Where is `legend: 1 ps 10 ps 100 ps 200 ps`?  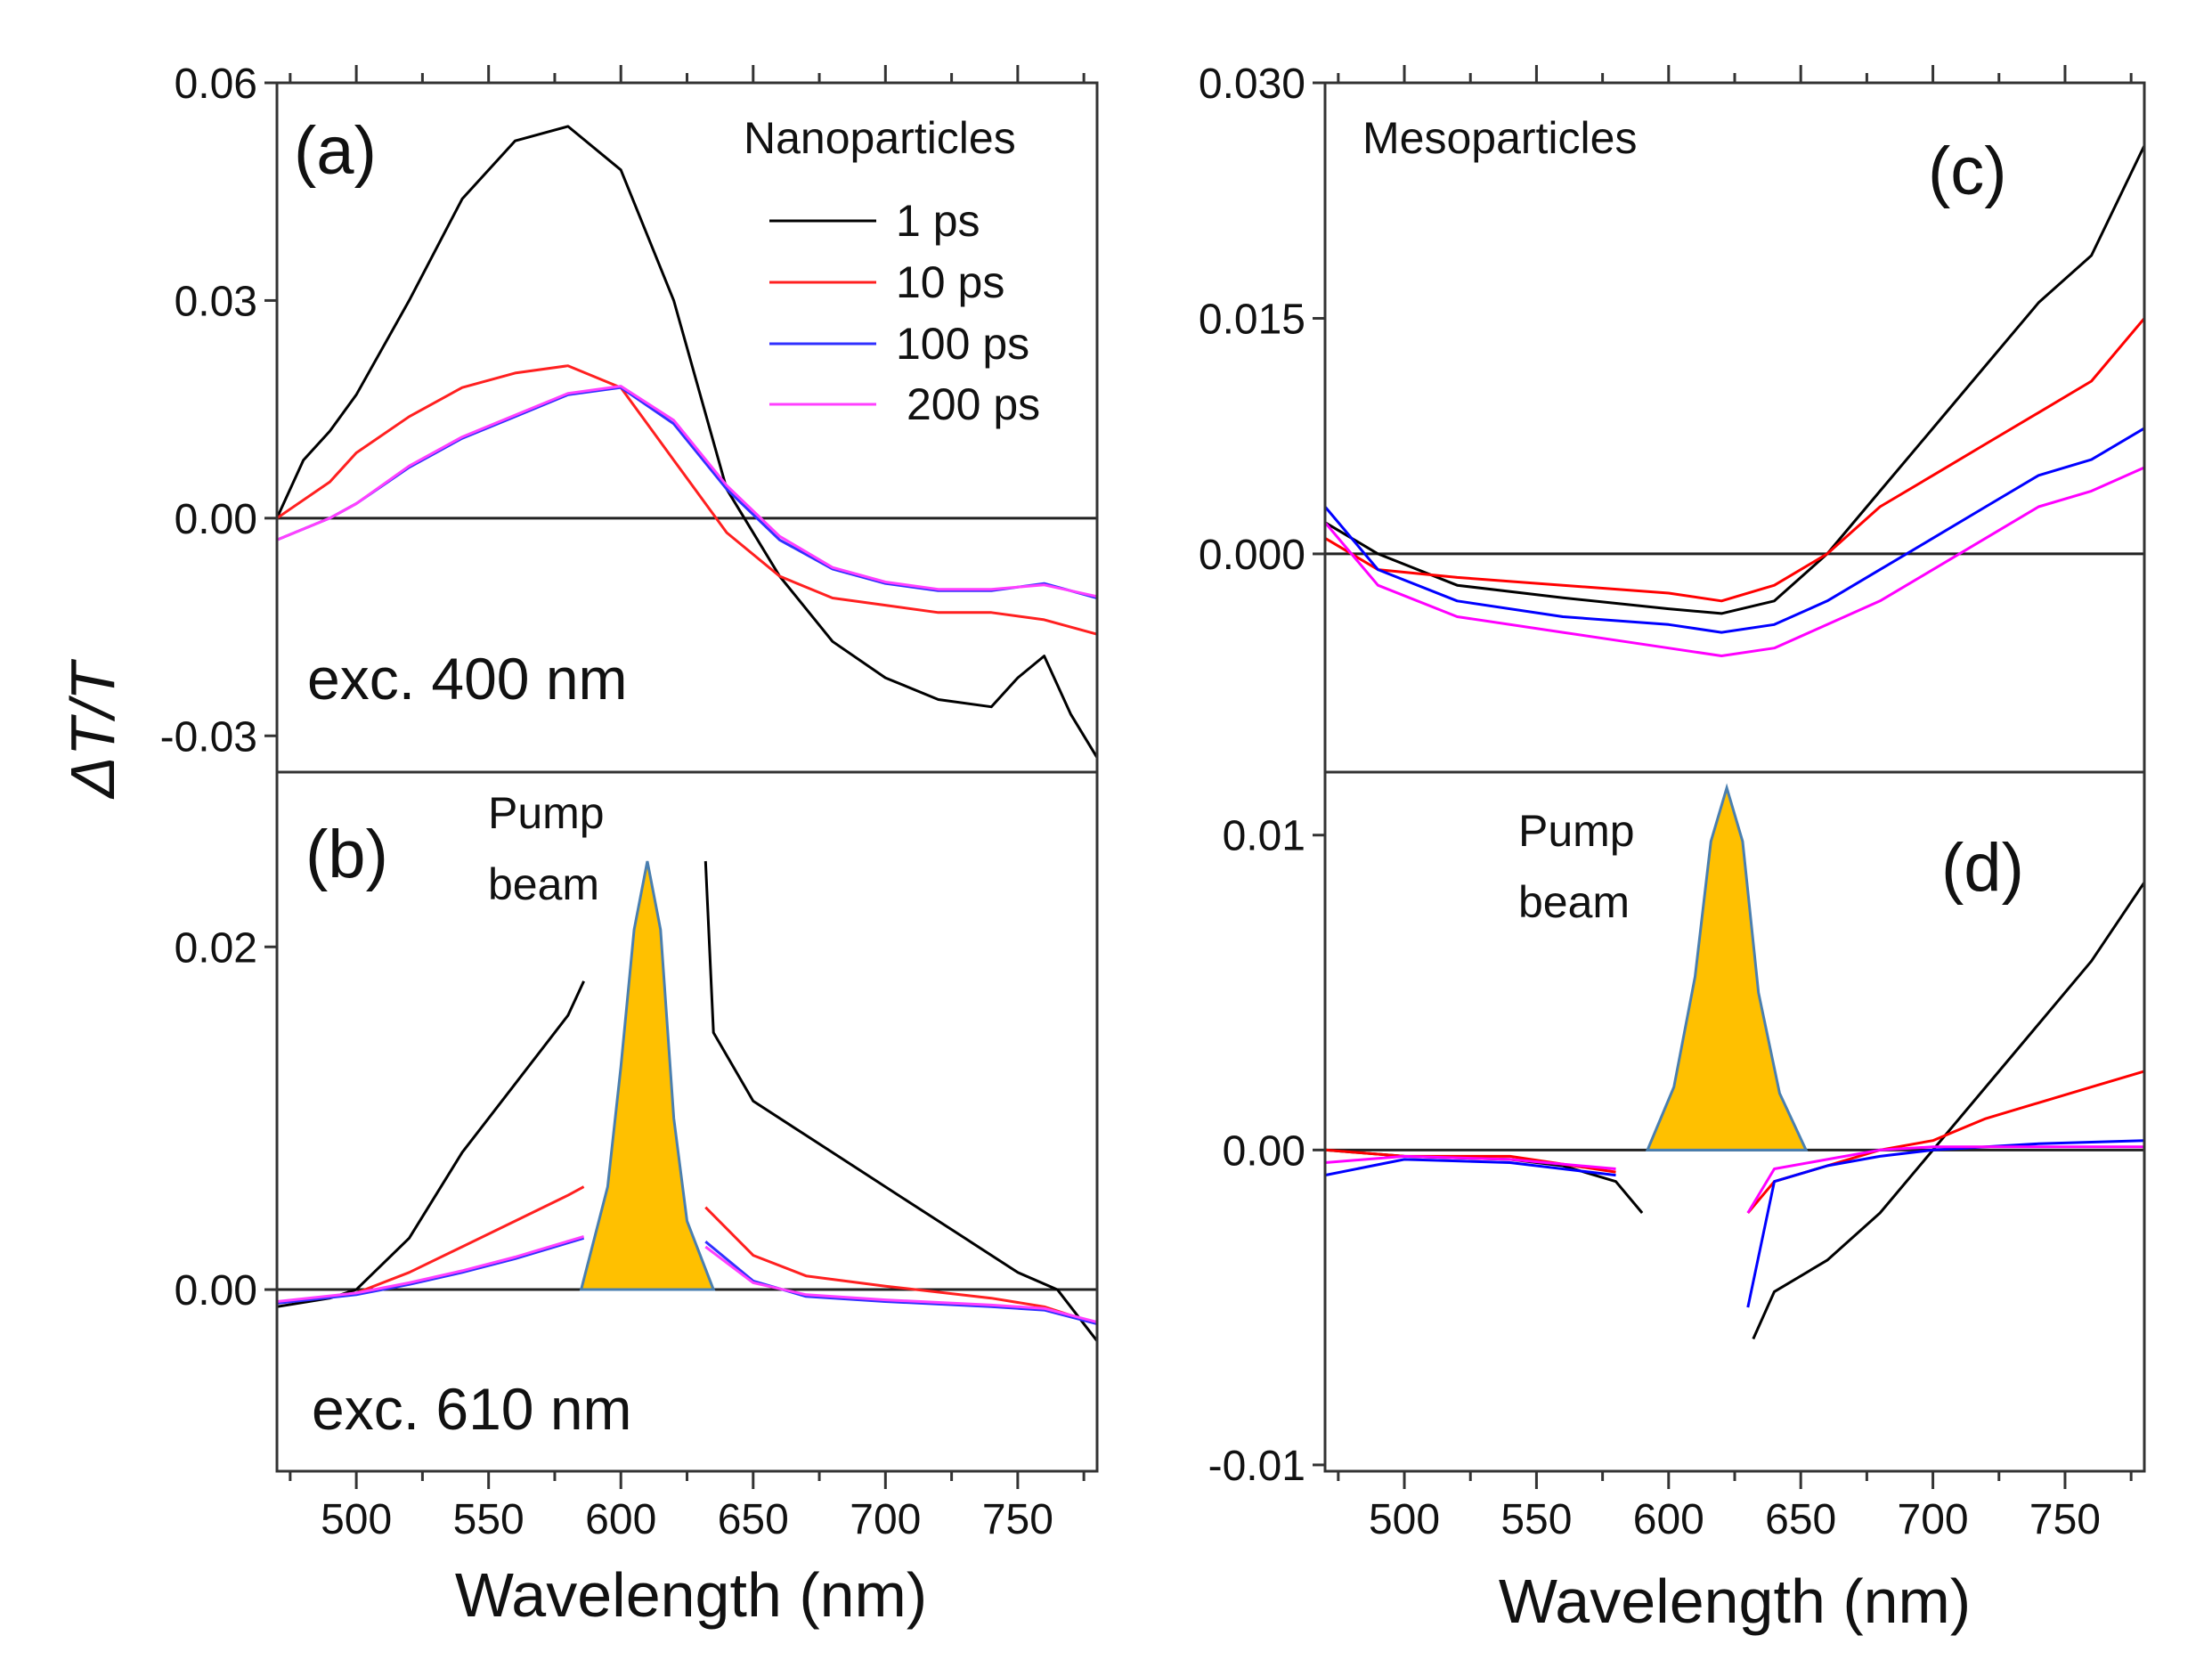 legend: 1 ps 10 ps 100 ps 200 ps is located at coordinates (904, 312).